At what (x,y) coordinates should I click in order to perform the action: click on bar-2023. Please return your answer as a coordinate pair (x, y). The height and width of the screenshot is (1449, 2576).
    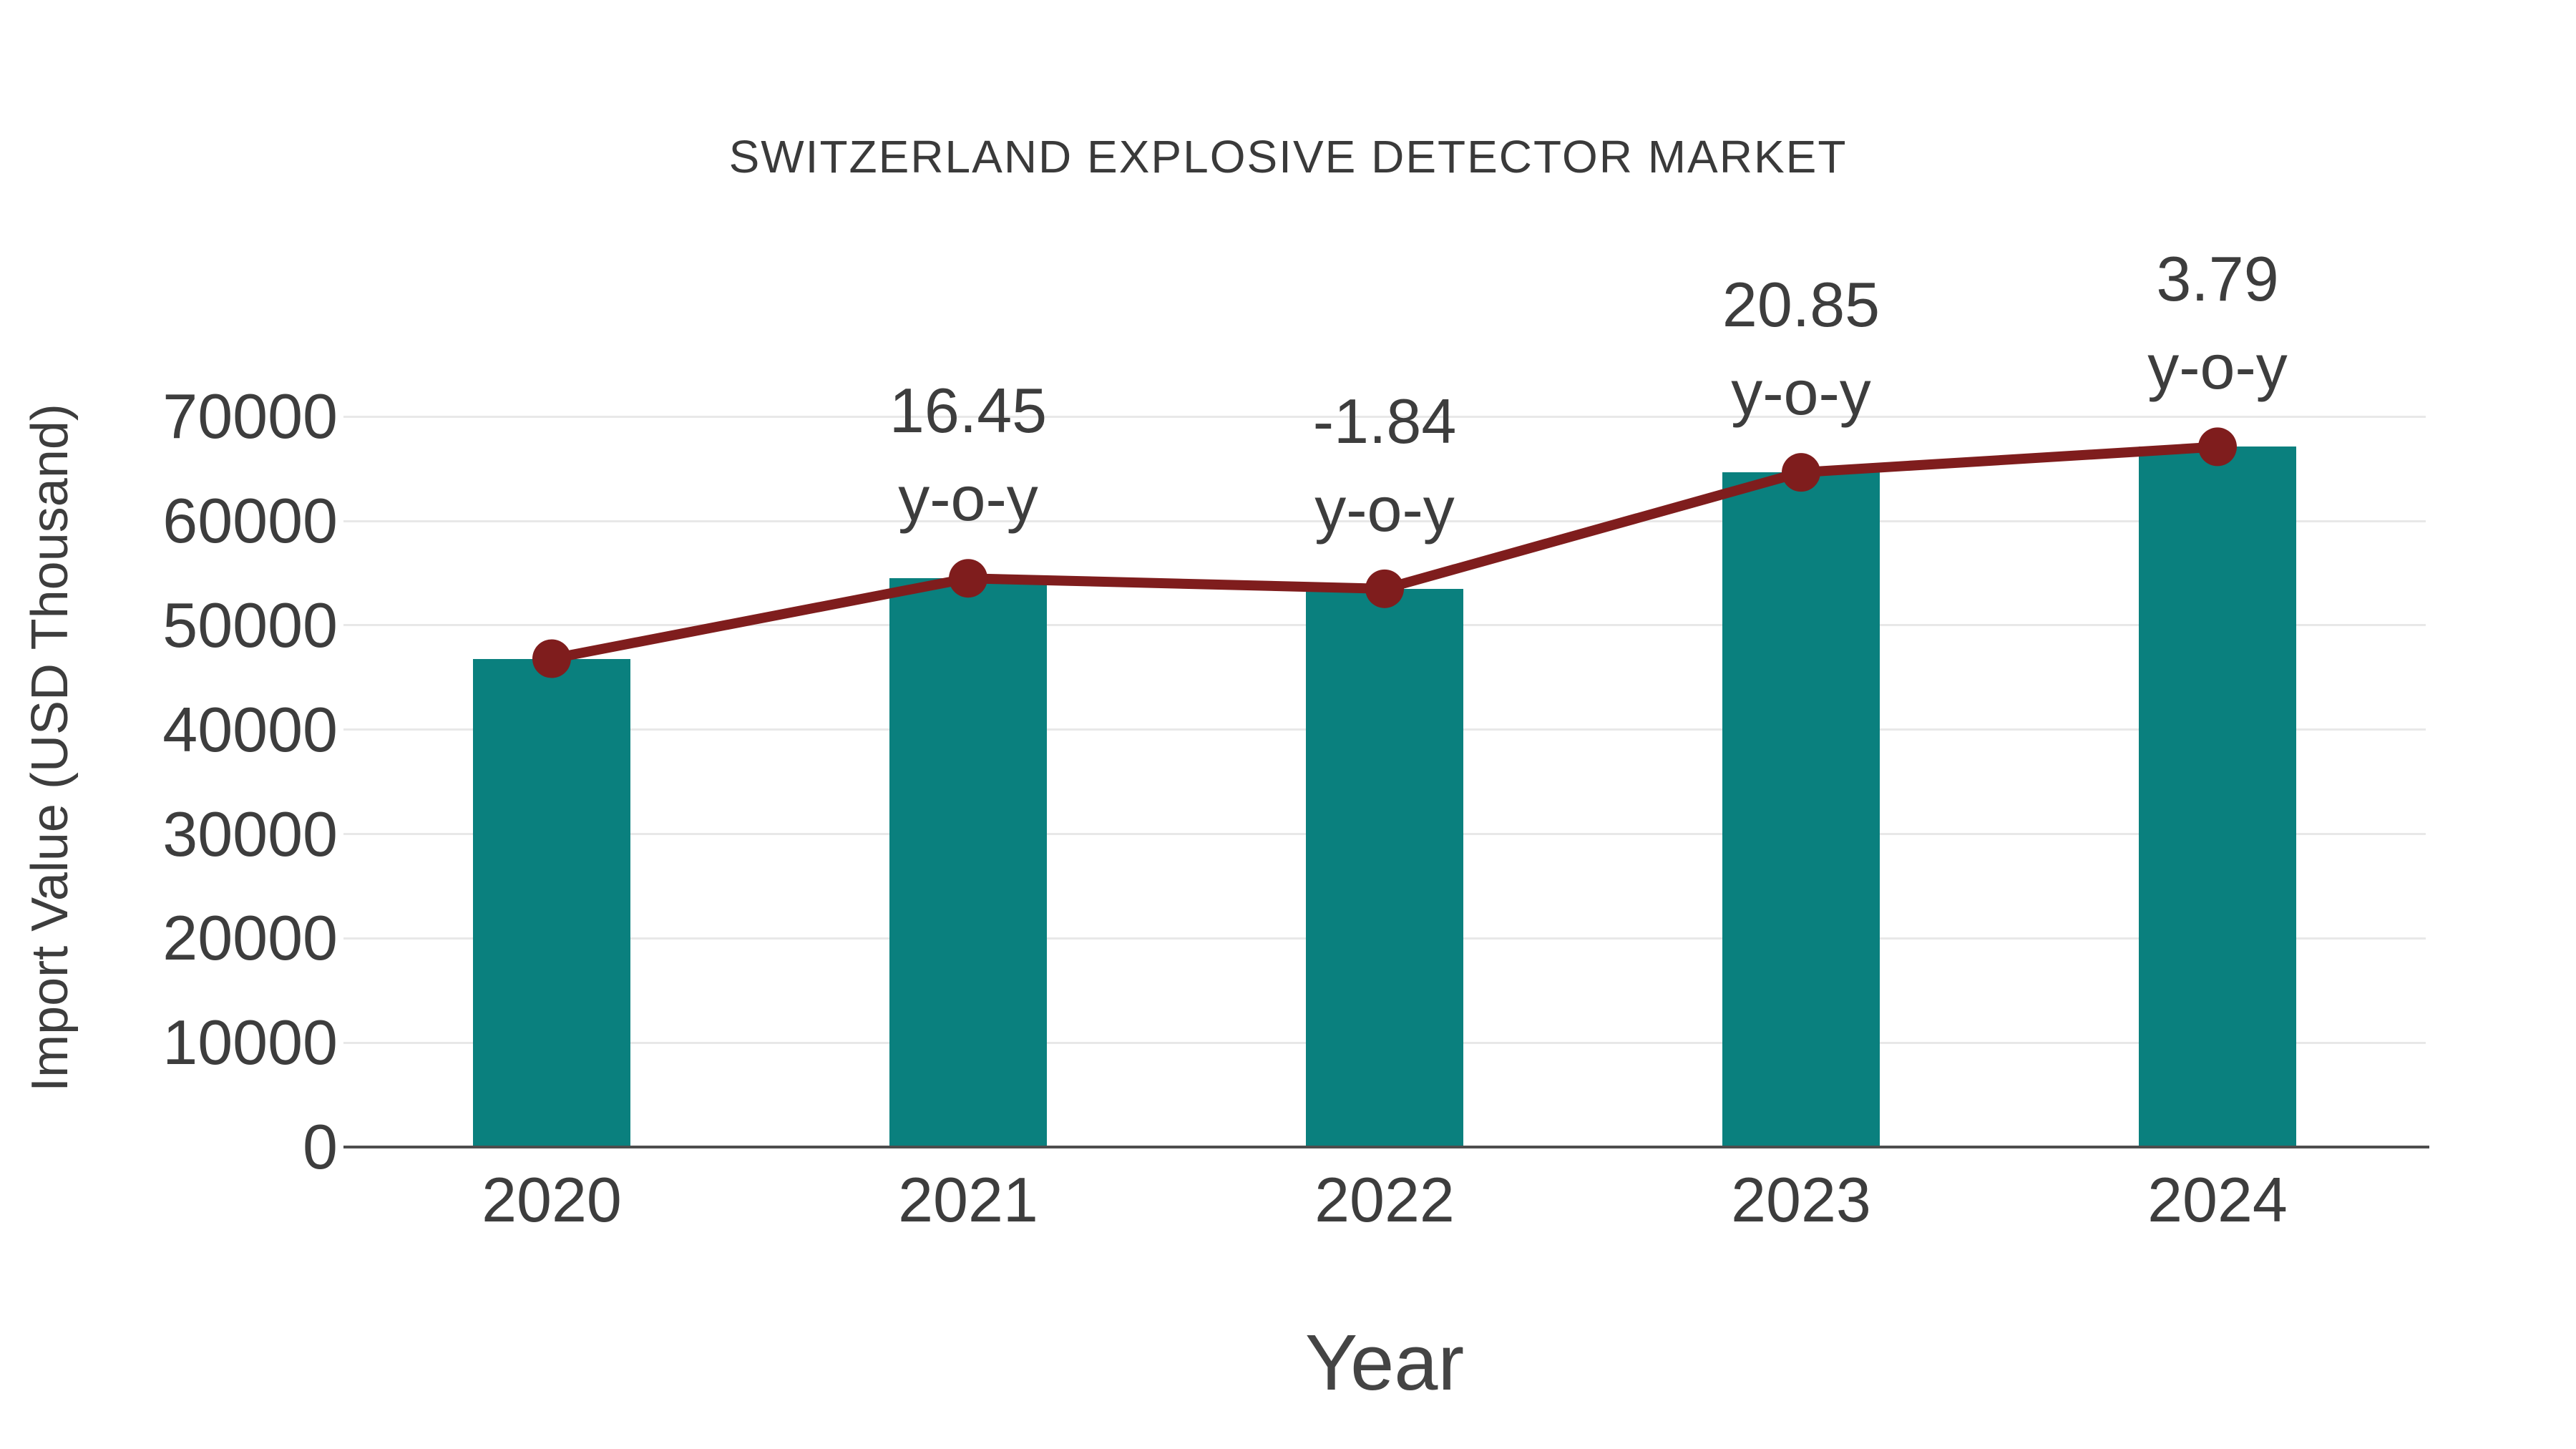
    Looking at the image, I should click on (1801, 809).